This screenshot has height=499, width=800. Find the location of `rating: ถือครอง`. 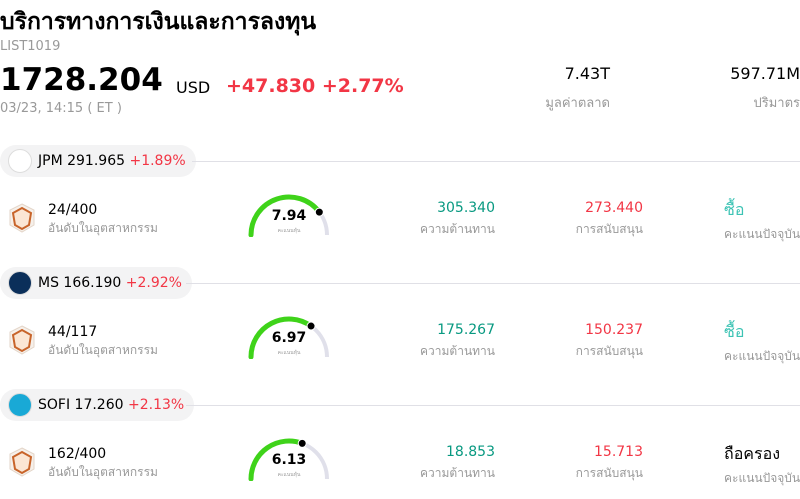

rating: ถือครอง is located at coordinates (752, 453).